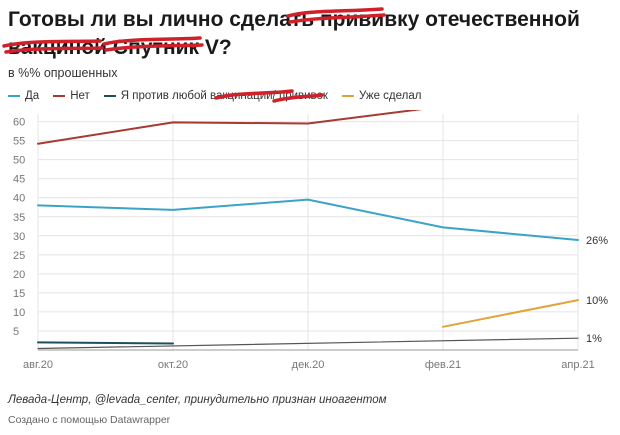  I want to click on end-label-1: 62%, so click(597, 110).